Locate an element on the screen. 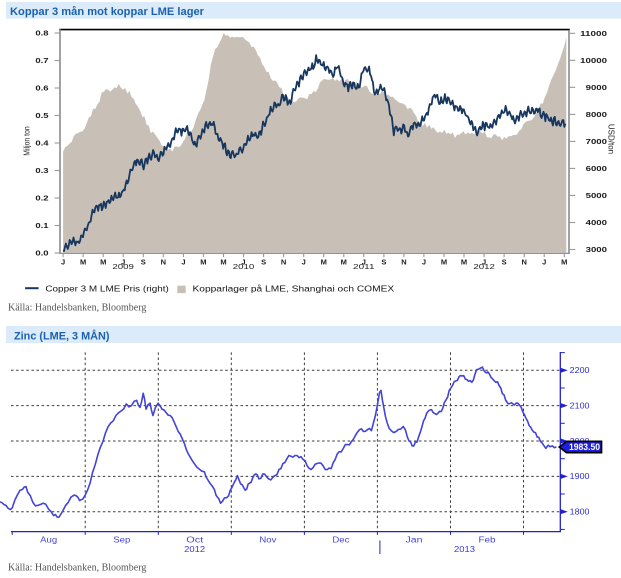 This screenshot has width=621, height=578. svg-text: 7000 is located at coordinates (596, 141).